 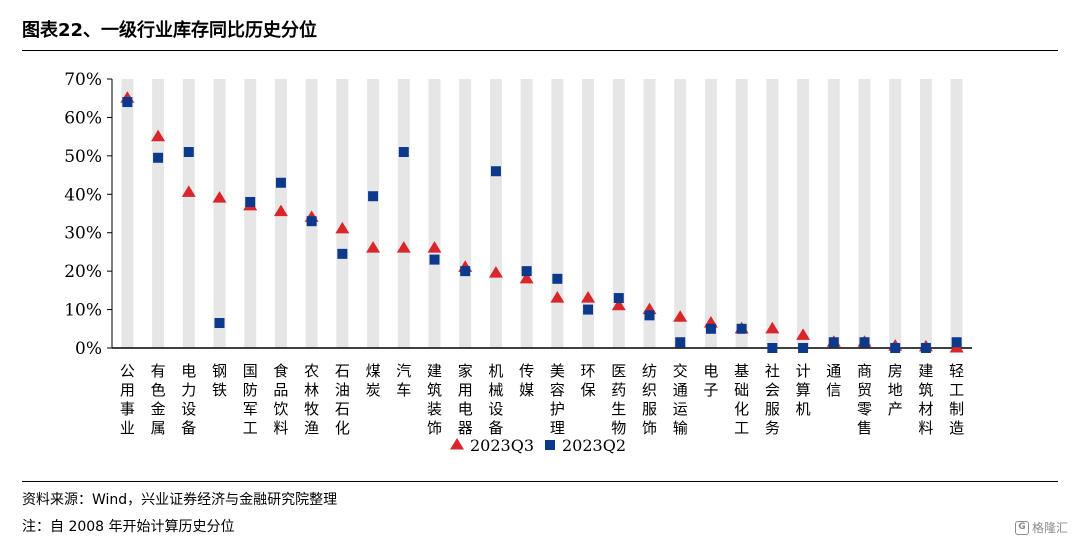 What do you see at coordinates (180, 500) in the screenshot?
I see `source-note: 资料来源：Wind，兴业证券经济与金融研究院整理` at bounding box center [180, 500].